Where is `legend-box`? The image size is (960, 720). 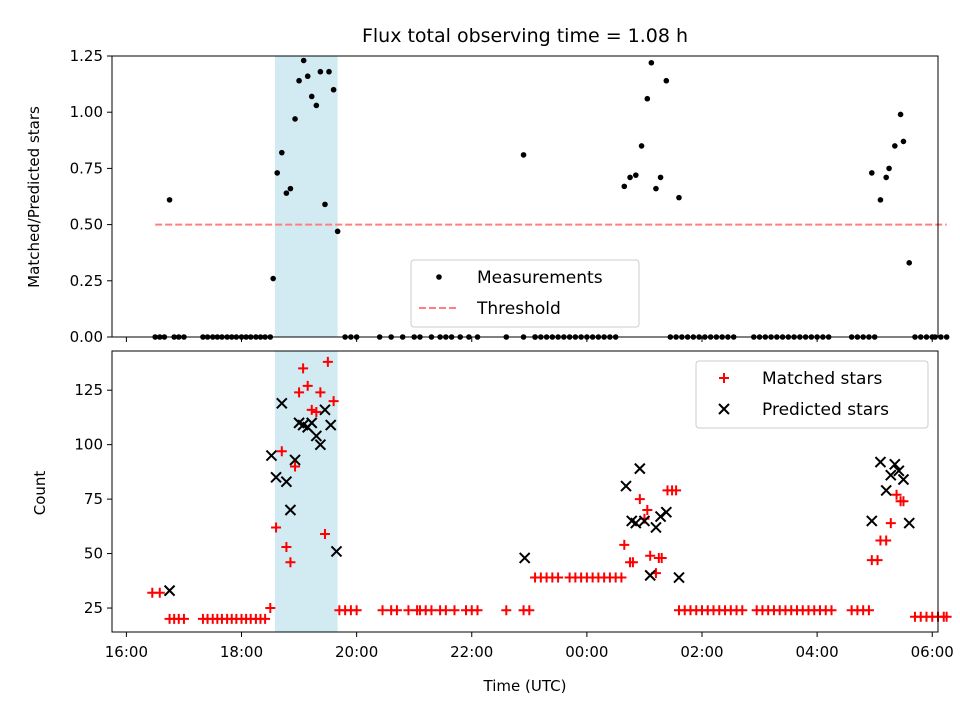
legend-box is located at coordinates (525, 293).